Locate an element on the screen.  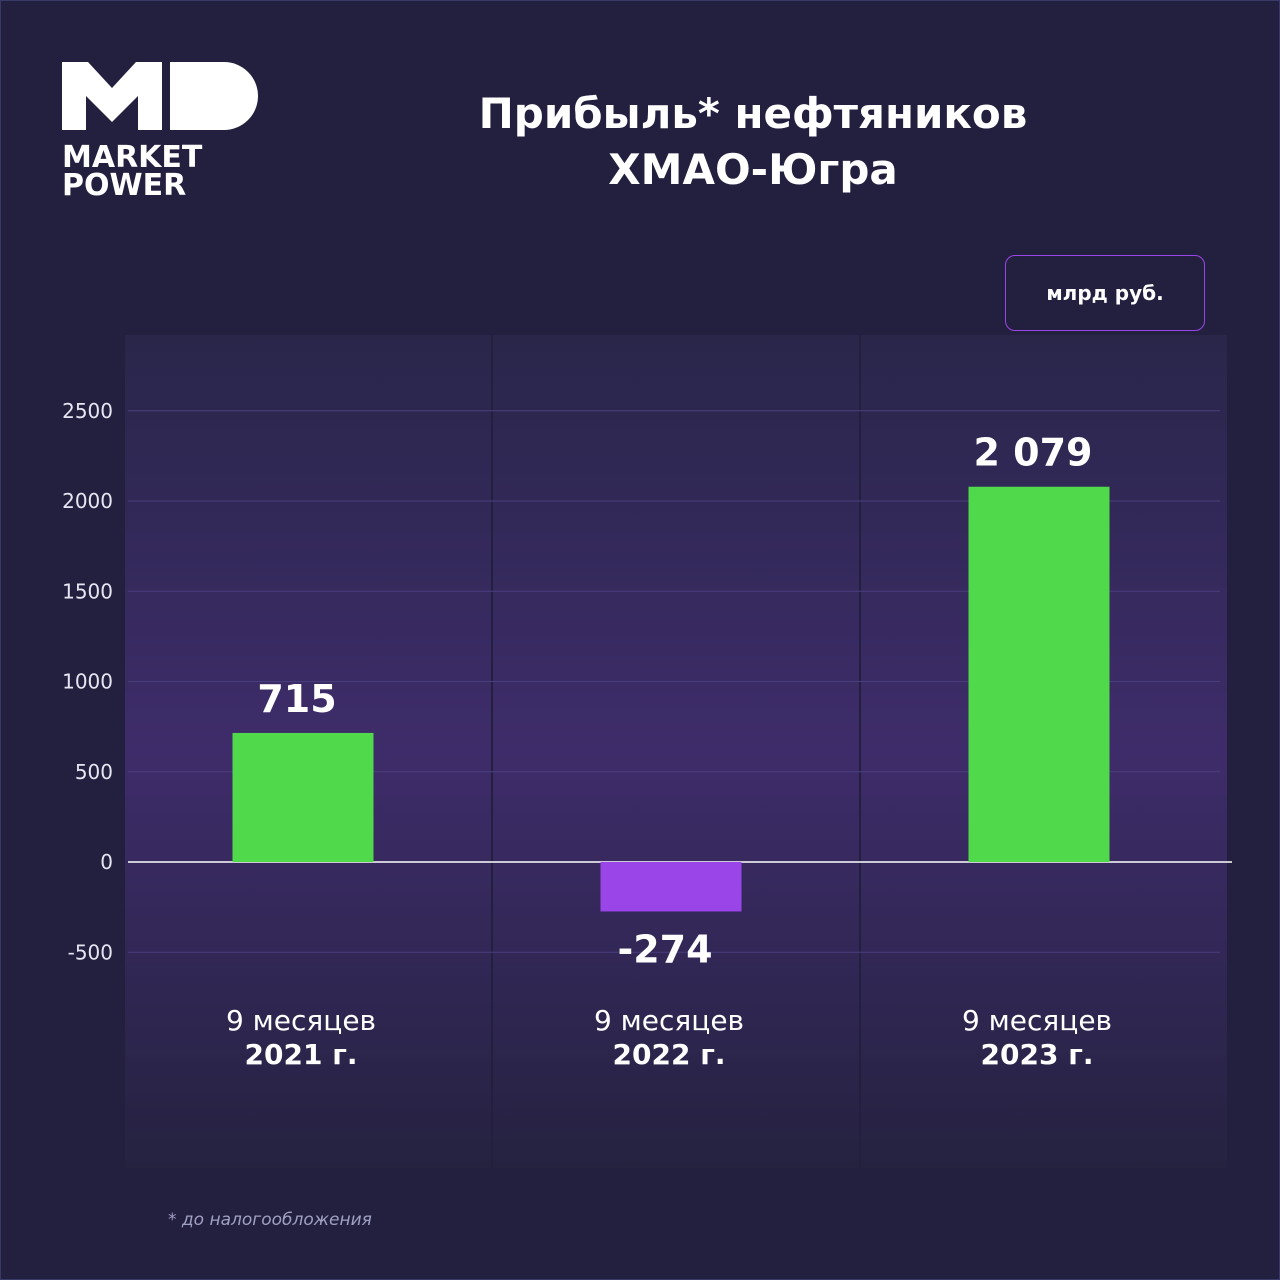
mp-logo-icon is located at coordinates (160, 96).